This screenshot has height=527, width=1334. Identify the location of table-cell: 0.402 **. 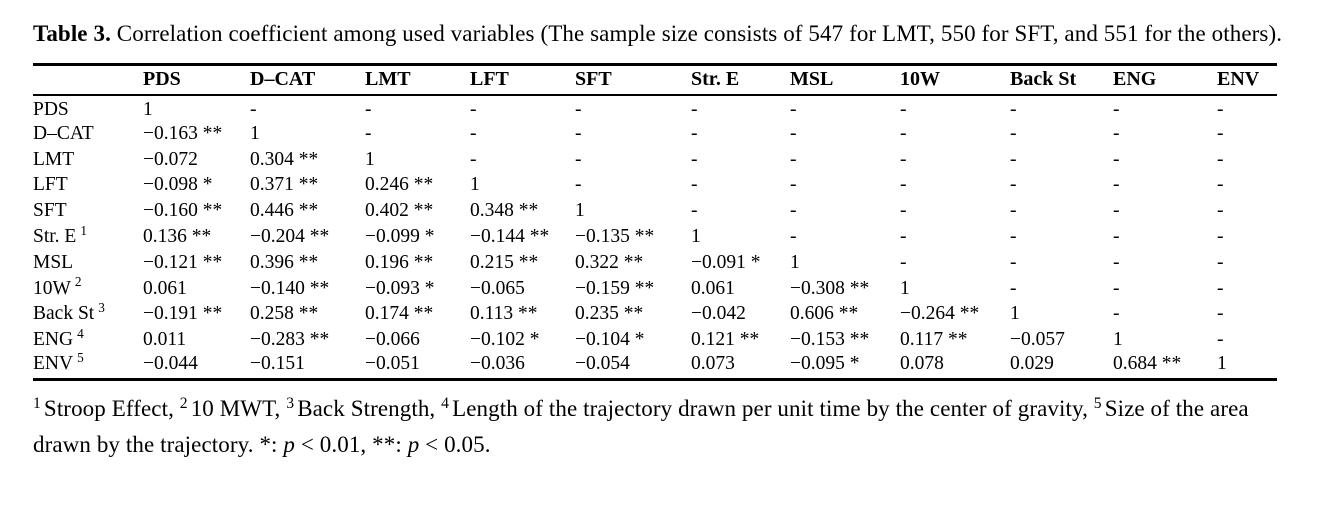
(399, 211).